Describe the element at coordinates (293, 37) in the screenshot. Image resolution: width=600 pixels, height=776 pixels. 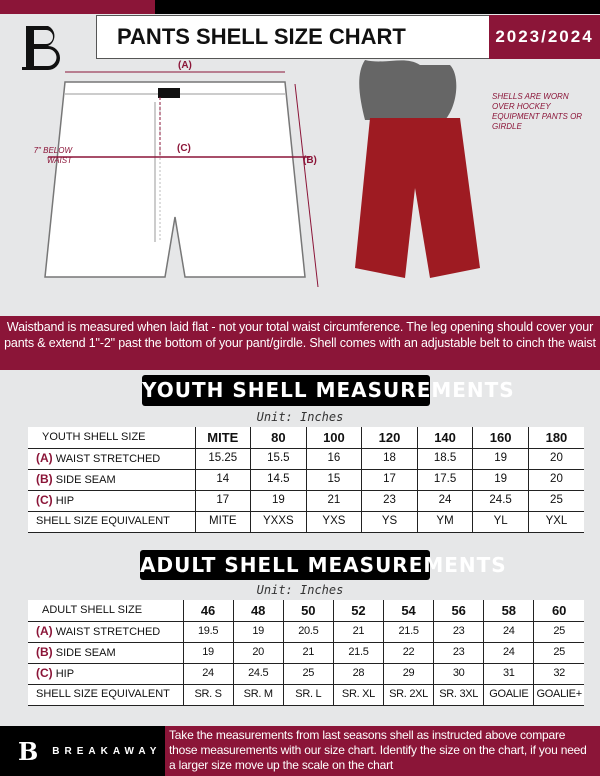
I see `page-title: PANTS SHELL SIZE CHART` at that location.